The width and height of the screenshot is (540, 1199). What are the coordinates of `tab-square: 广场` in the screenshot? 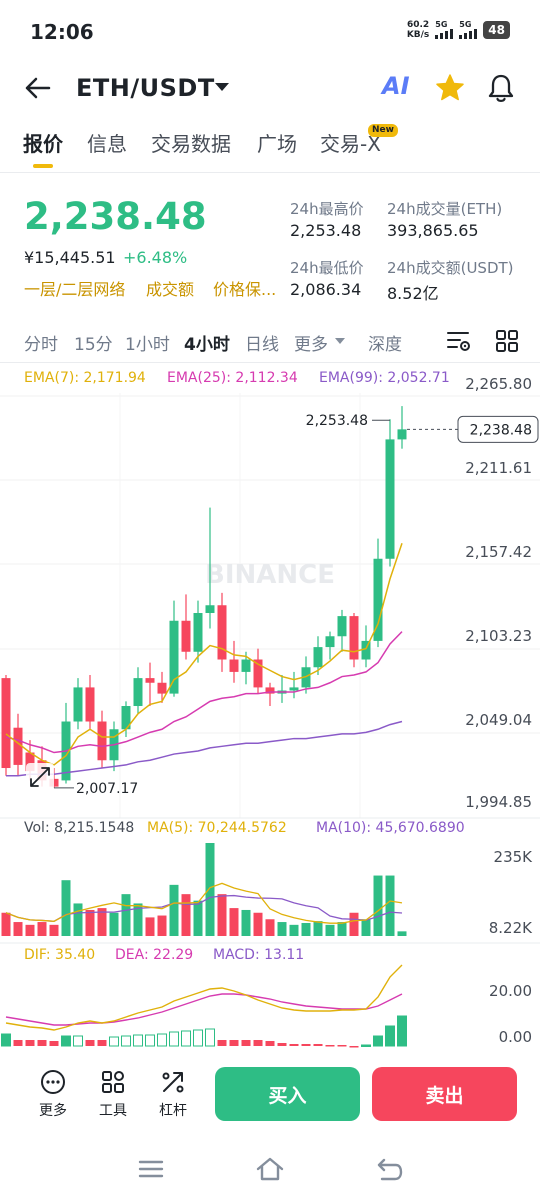 It's located at (277, 144).